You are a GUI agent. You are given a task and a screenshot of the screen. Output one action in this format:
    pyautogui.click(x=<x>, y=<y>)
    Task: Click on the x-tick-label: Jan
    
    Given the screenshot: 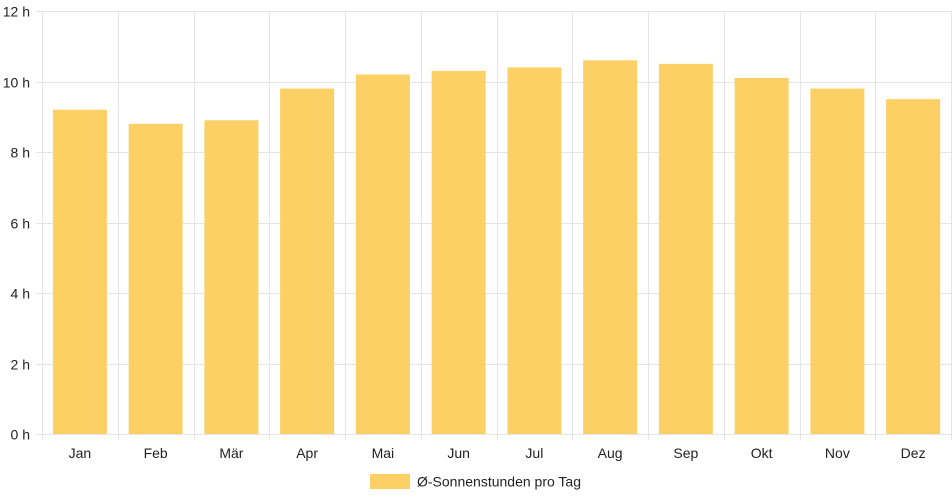 What is the action you would take?
    pyautogui.click(x=80, y=453)
    